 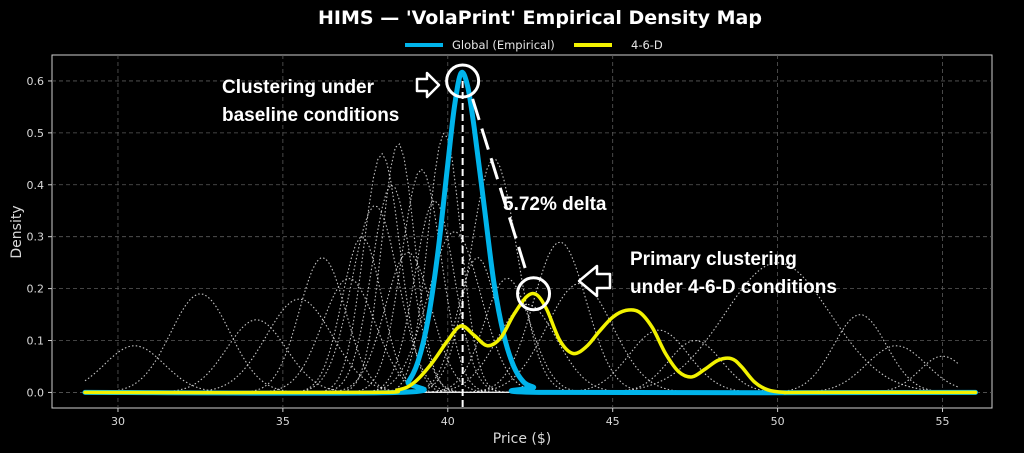 What do you see at coordinates (534, 294) in the screenshot?
I see `highlight-circle-4-6-d-peak` at bounding box center [534, 294].